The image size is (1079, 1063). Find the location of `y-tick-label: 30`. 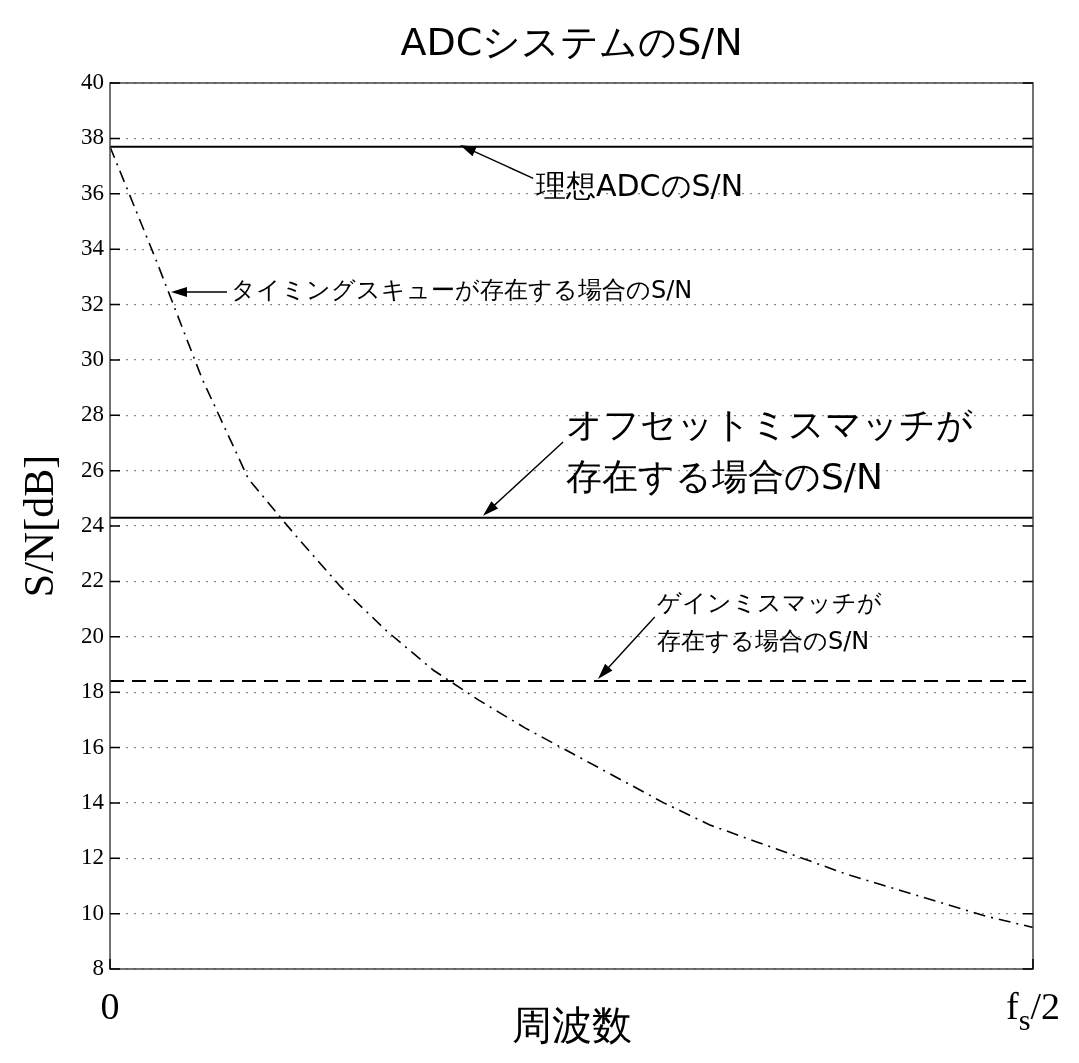

y-tick-label: 30 is located at coordinates (92, 358).